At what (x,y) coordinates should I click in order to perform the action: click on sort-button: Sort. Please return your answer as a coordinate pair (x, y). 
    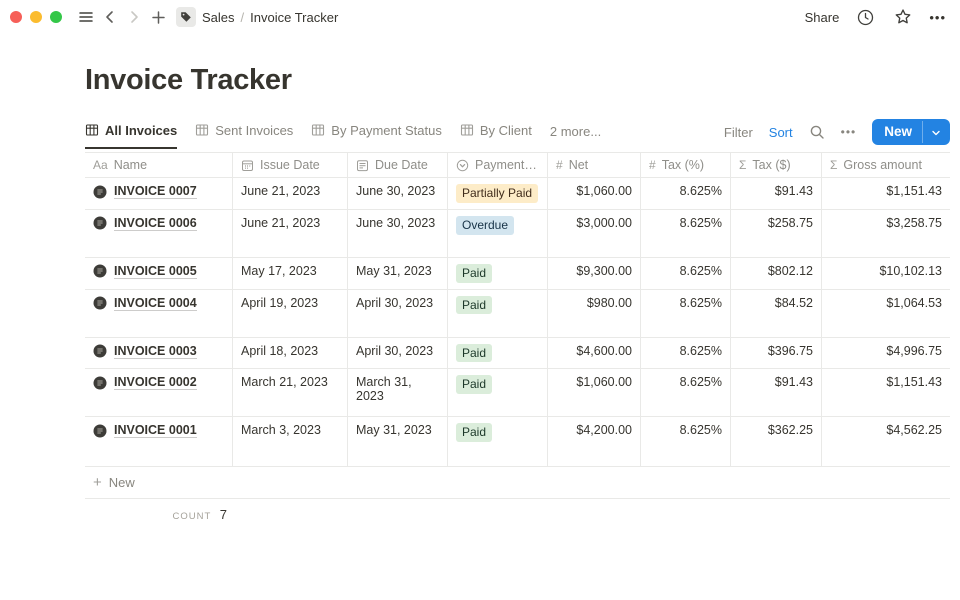
    Looking at the image, I should click on (780, 132).